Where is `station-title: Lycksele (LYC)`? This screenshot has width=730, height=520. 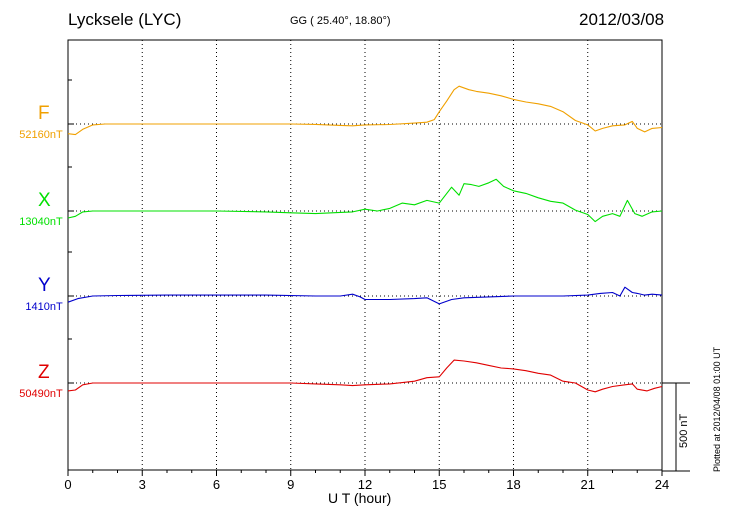
station-title: Lycksele (LYC) is located at coordinates (125, 19).